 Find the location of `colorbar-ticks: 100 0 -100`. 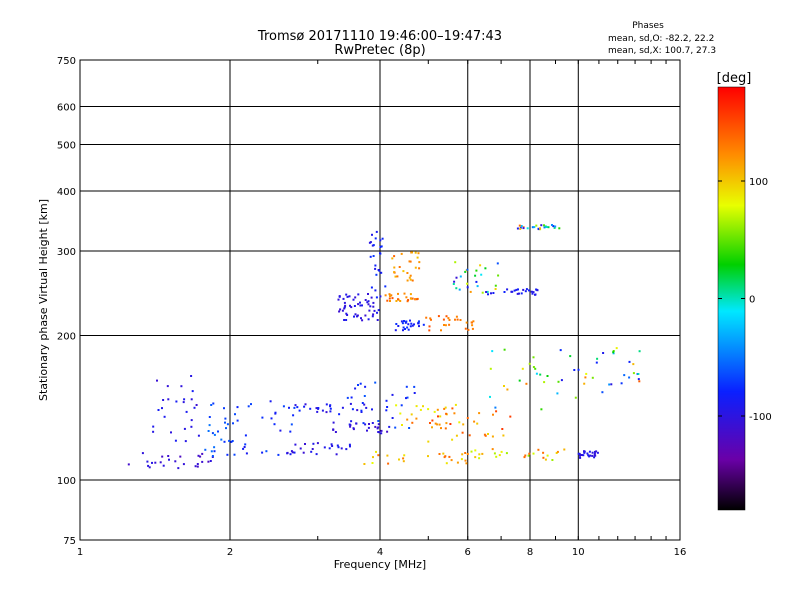

colorbar-ticks: 100 0 -100 is located at coordinates (745, 300).